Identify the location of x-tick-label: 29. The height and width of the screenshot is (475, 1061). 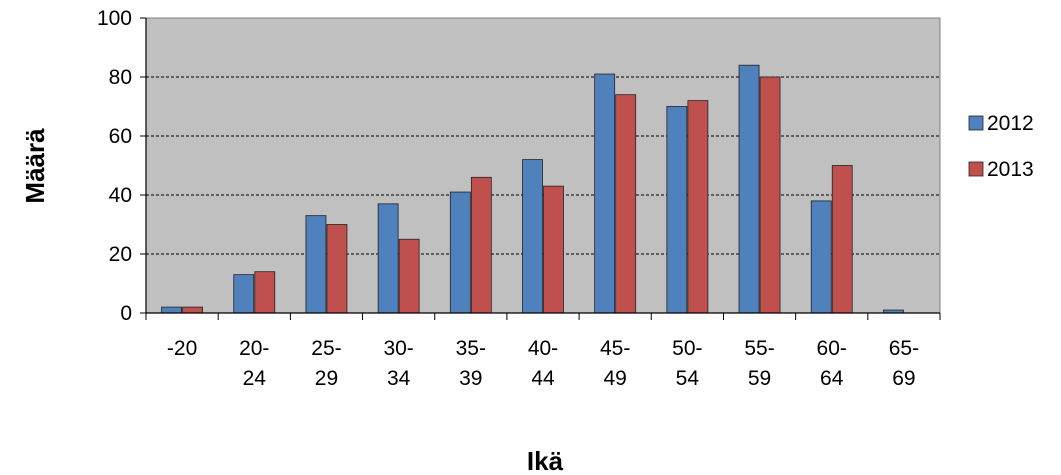
(326, 378).